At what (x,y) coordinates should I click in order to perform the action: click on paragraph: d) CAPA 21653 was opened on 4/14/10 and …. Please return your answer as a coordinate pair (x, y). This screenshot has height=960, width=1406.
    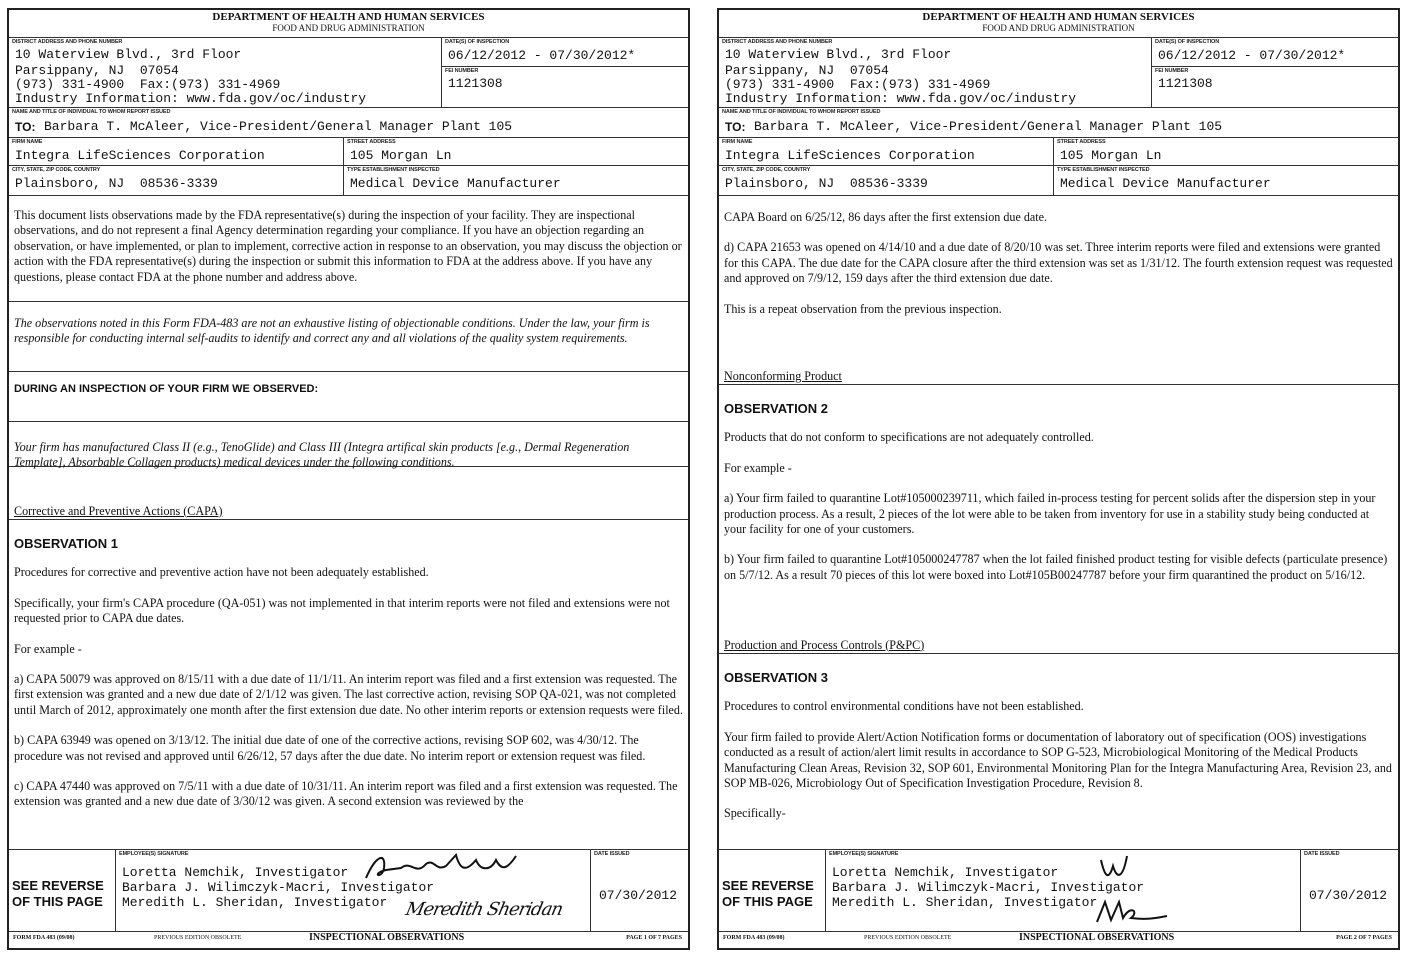
    Looking at the image, I should click on (1058, 263).